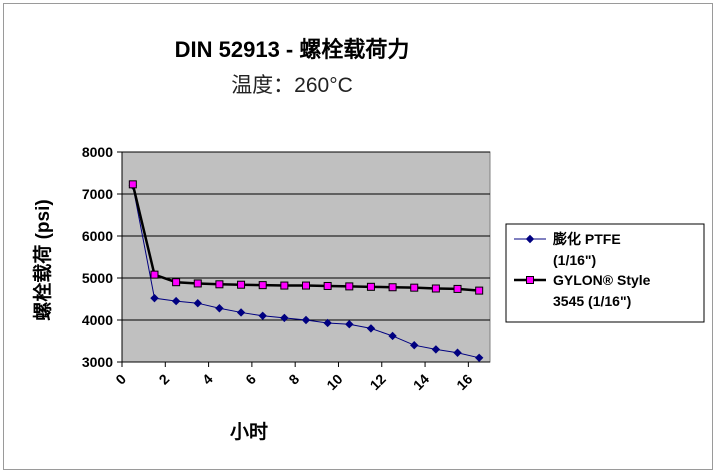 The height and width of the screenshot is (475, 718). What do you see at coordinates (292, 49) in the screenshot?
I see `chart-title: DIN 52913 - 螺栓载荷力` at bounding box center [292, 49].